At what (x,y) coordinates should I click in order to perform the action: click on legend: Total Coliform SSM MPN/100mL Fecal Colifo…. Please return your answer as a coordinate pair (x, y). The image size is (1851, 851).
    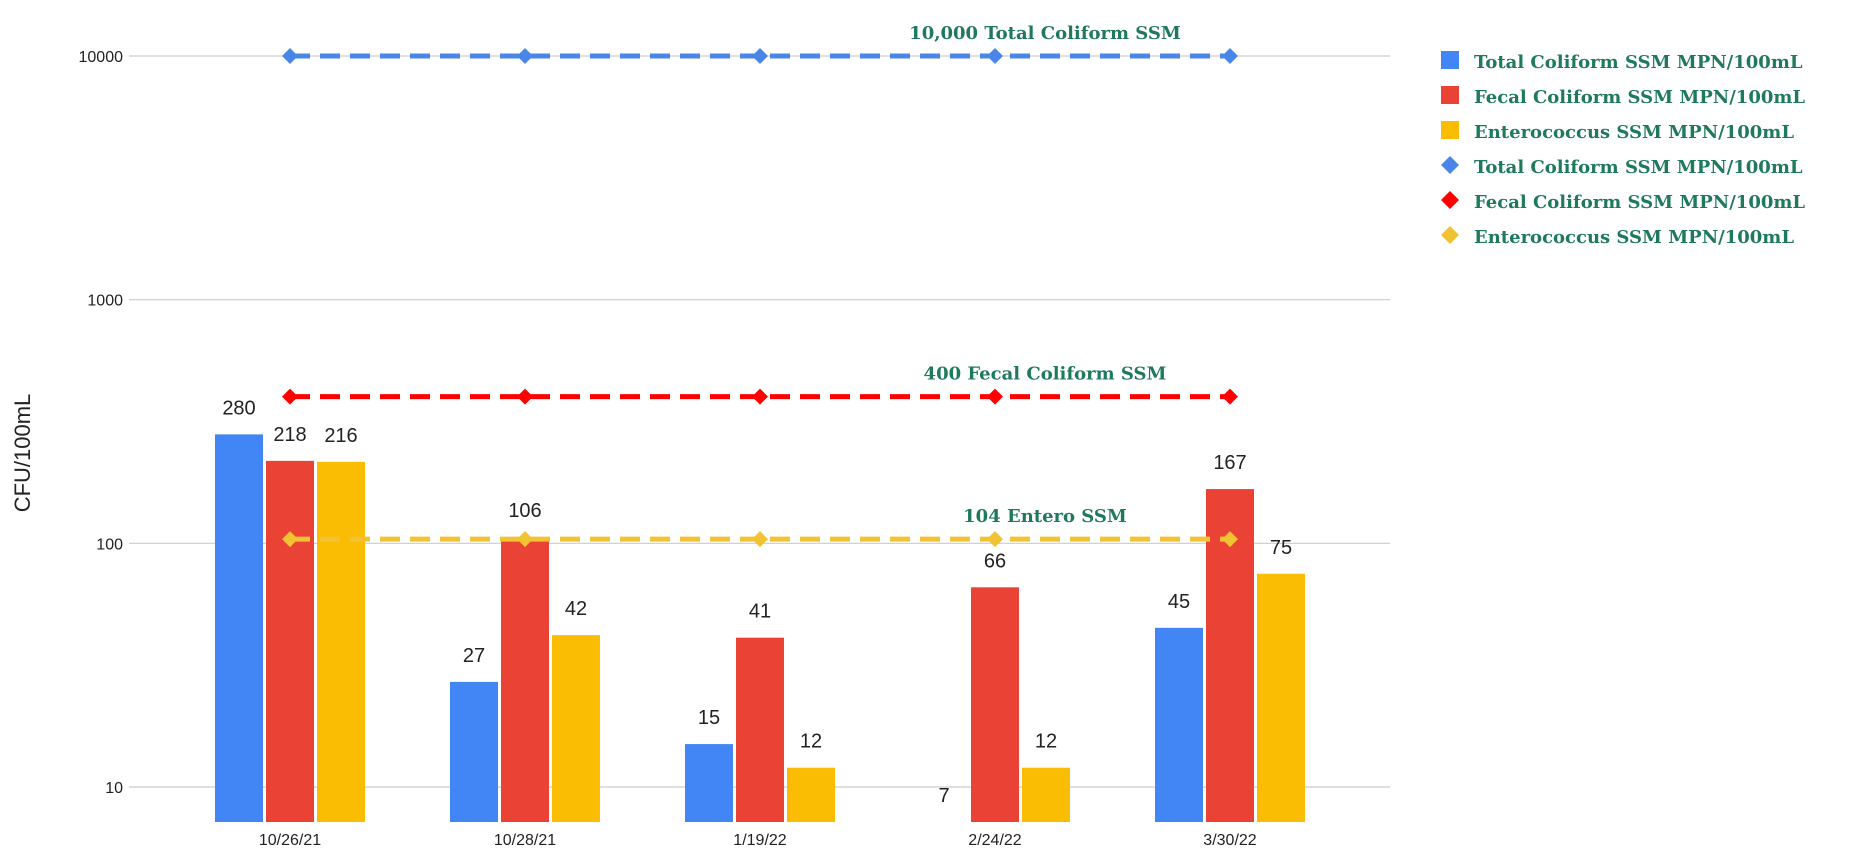
    Looking at the image, I should click on (1623, 149).